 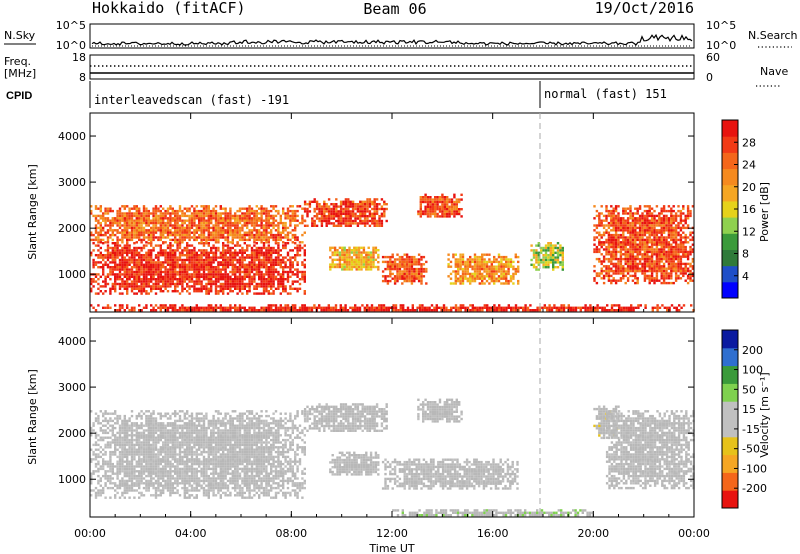 I want to click on colorbar-tick-label: 28, so click(x=749, y=142).